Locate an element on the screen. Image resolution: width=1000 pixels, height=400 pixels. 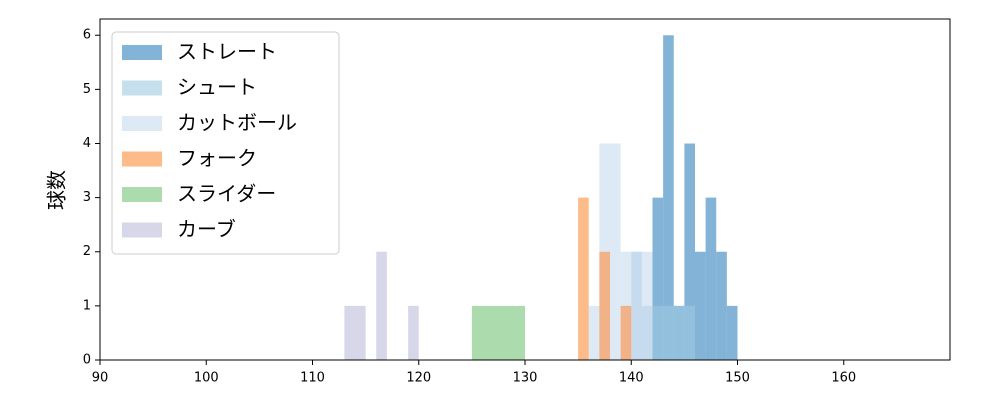
legend-label: カットボール is located at coordinates (237, 123).